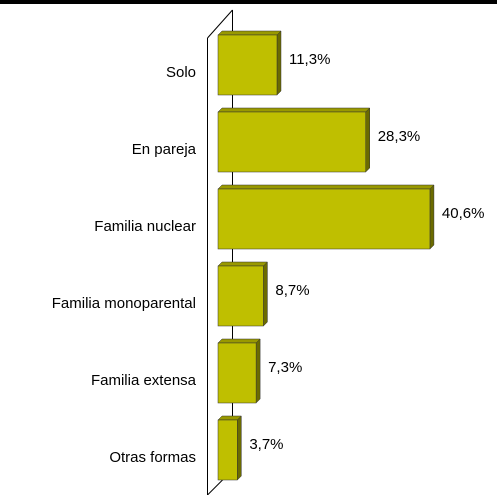 This screenshot has height=495, width=497. What do you see at coordinates (144, 380) in the screenshot?
I see `category-label: Familia extensa` at bounding box center [144, 380].